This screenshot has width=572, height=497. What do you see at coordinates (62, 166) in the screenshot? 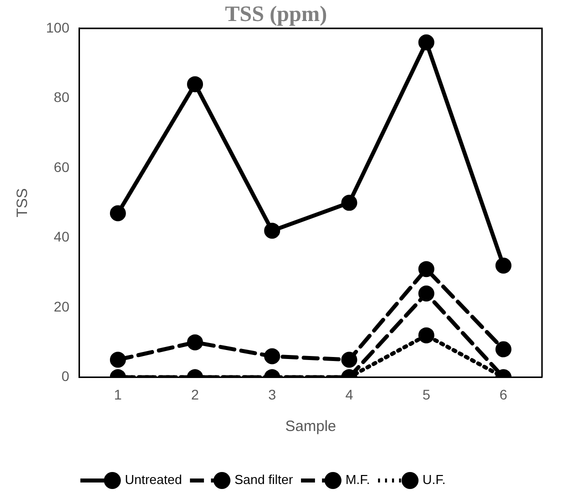
I see `y-tick-label: 60` at bounding box center [62, 166].